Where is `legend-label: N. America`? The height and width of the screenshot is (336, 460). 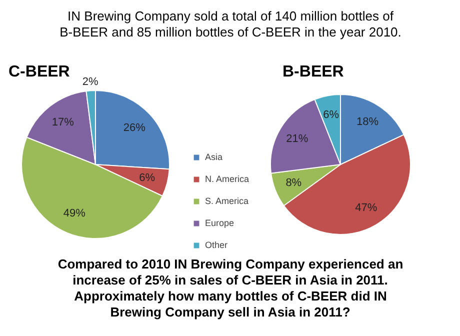
legend-label: N. America is located at coordinates (227, 179).